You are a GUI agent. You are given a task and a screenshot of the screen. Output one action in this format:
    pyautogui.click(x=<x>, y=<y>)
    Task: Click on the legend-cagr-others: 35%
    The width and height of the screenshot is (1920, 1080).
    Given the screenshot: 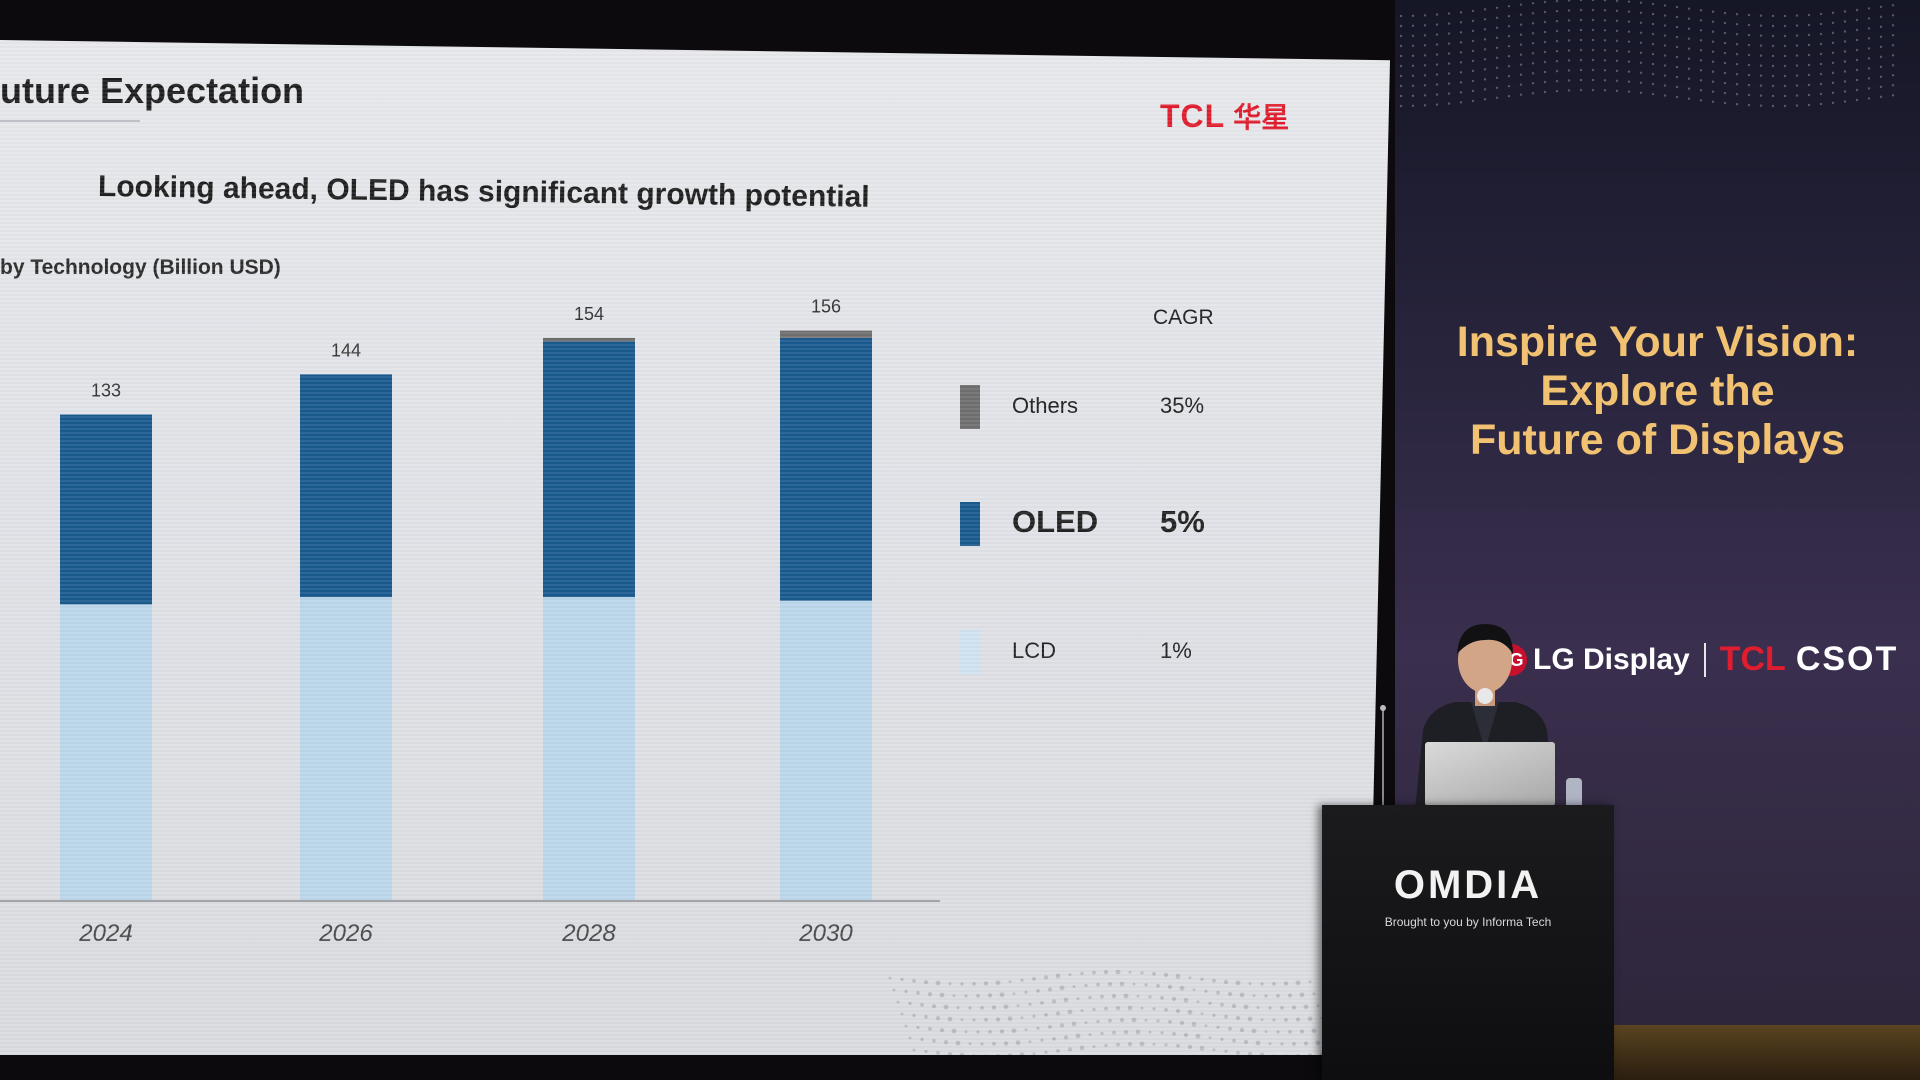 What is the action you would take?
    pyautogui.click(x=1182, y=405)
    